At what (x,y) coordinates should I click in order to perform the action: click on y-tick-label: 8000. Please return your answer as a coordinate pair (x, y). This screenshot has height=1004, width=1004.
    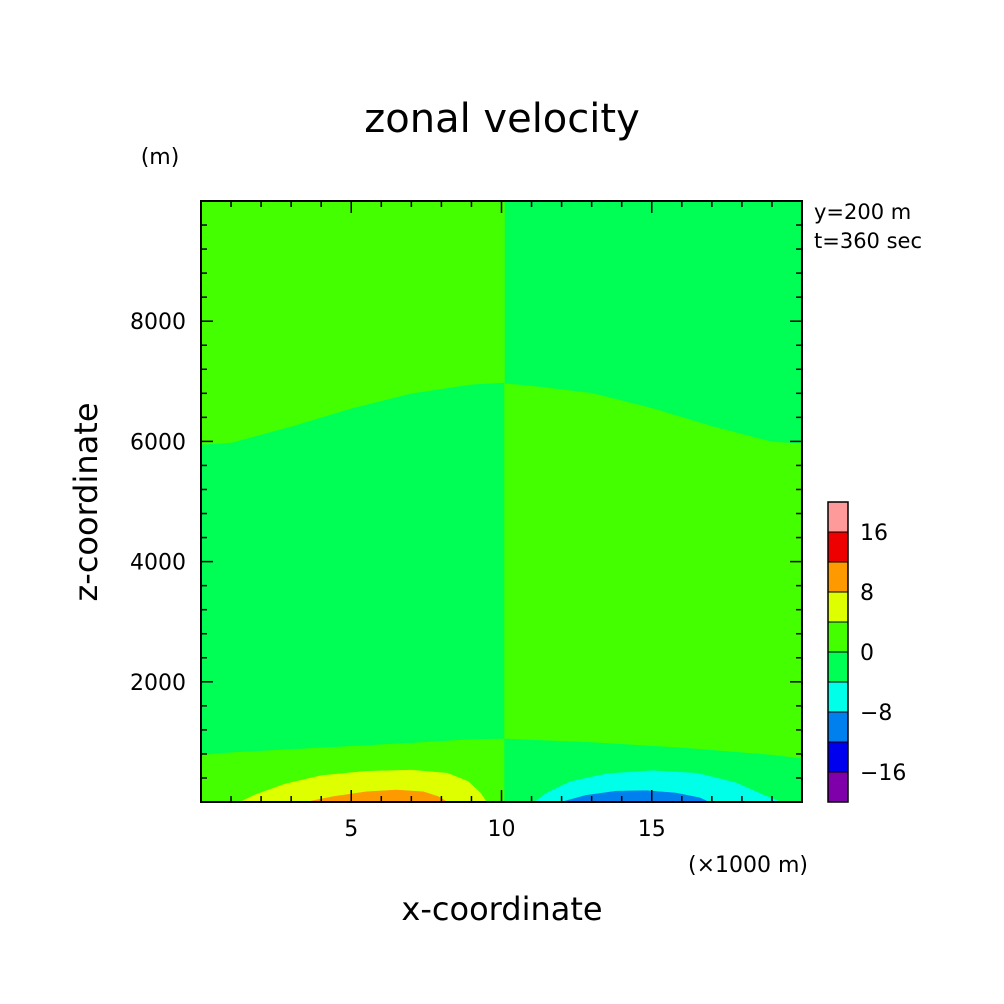
    Looking at the image, I should click on (158, 322).